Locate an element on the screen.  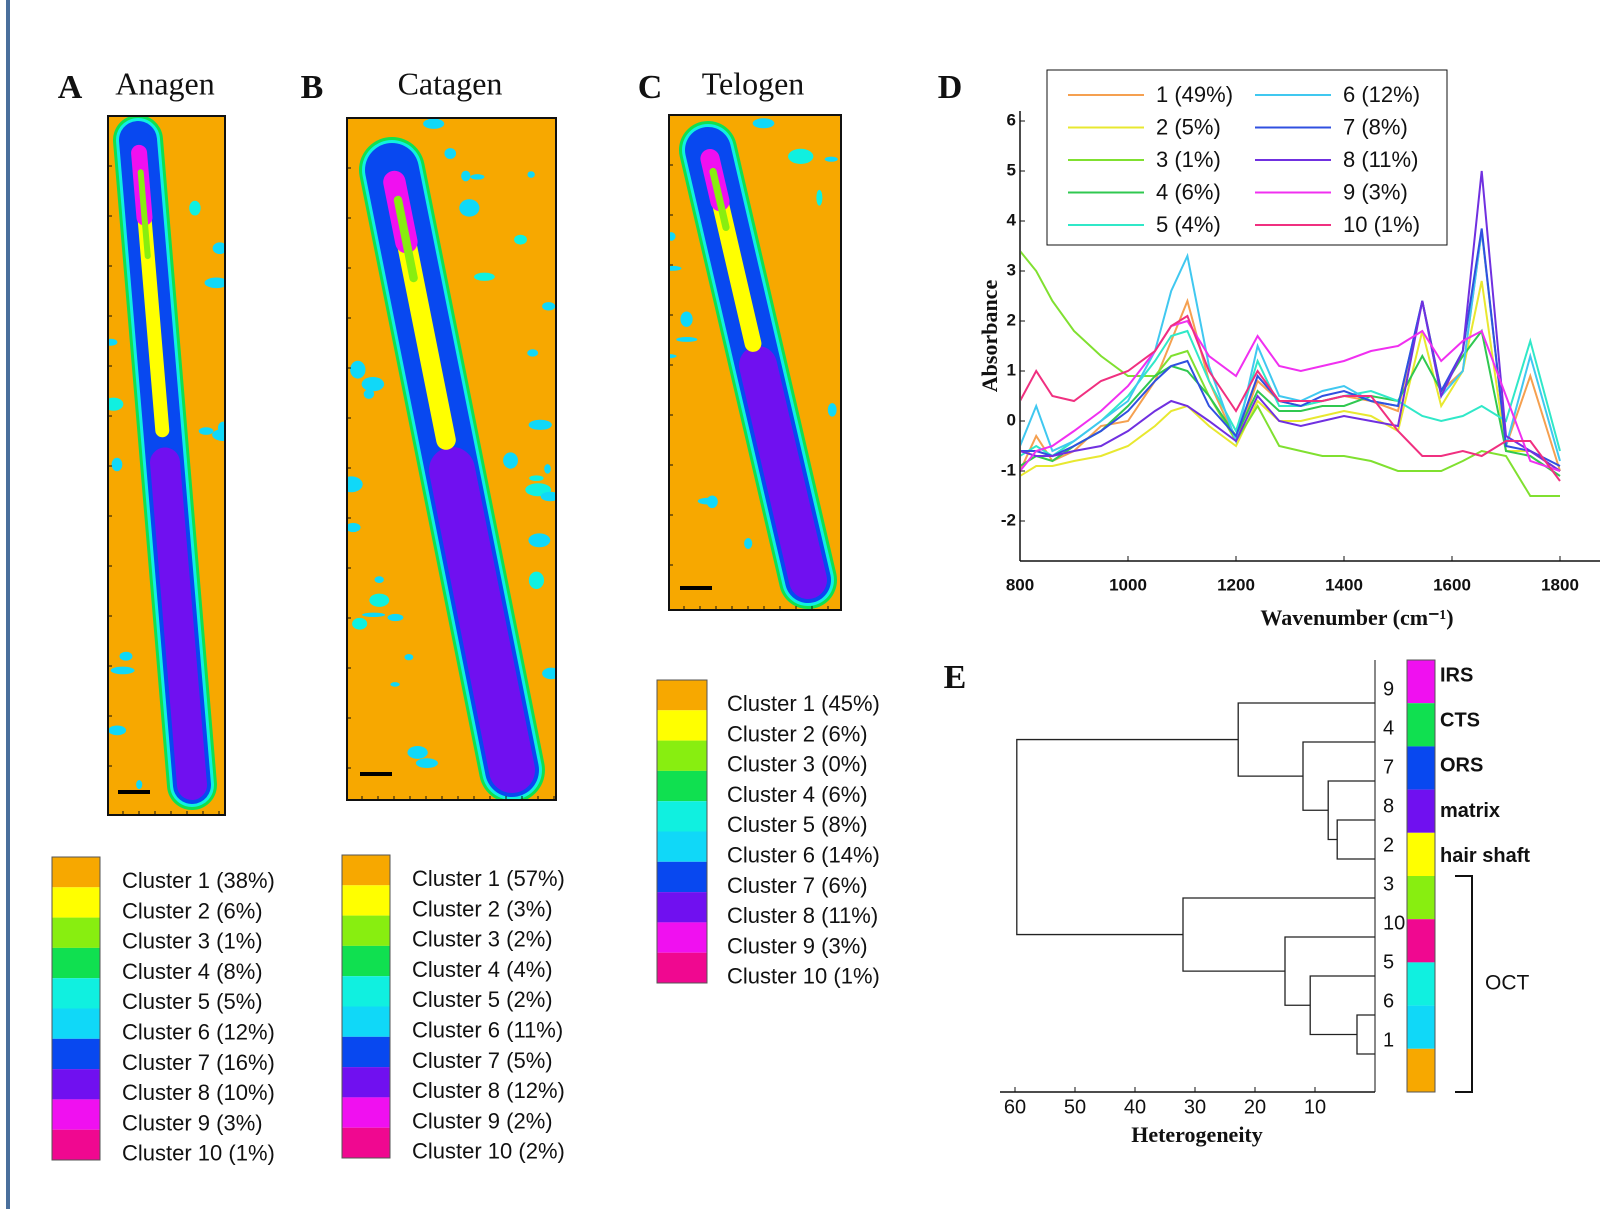
legend-label: 7 (8%) is located at coordinates (1375, 126).